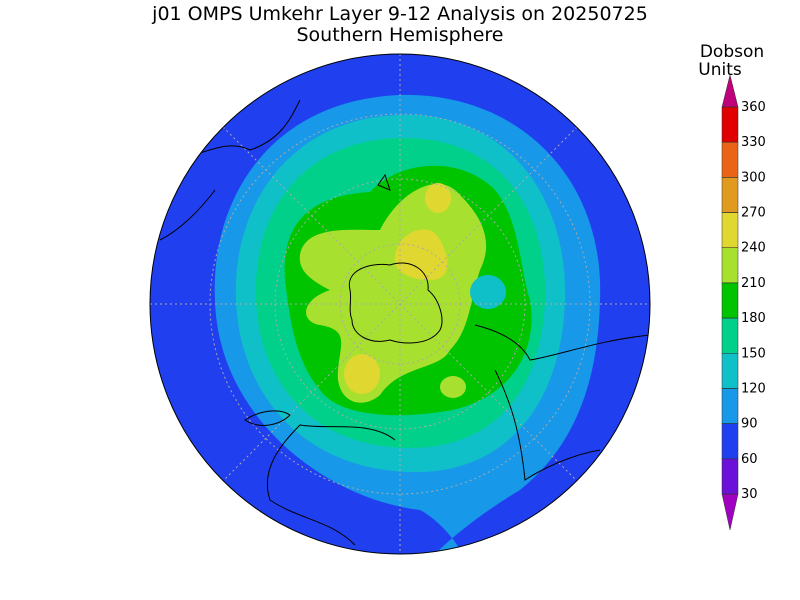 Image resolution: width=800 pixels, height=600 pixels. Describe the element at coordinates (488, 292) in the screenshot. I see `contour-120-spot` at that location.